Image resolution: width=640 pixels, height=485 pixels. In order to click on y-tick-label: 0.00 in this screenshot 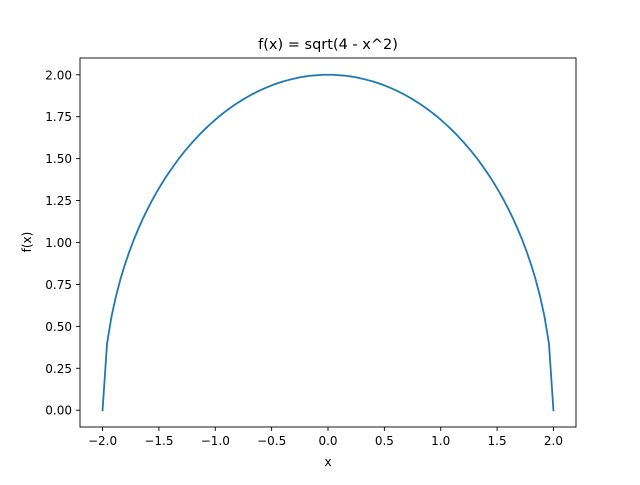, I will do `click(58, 411)`.